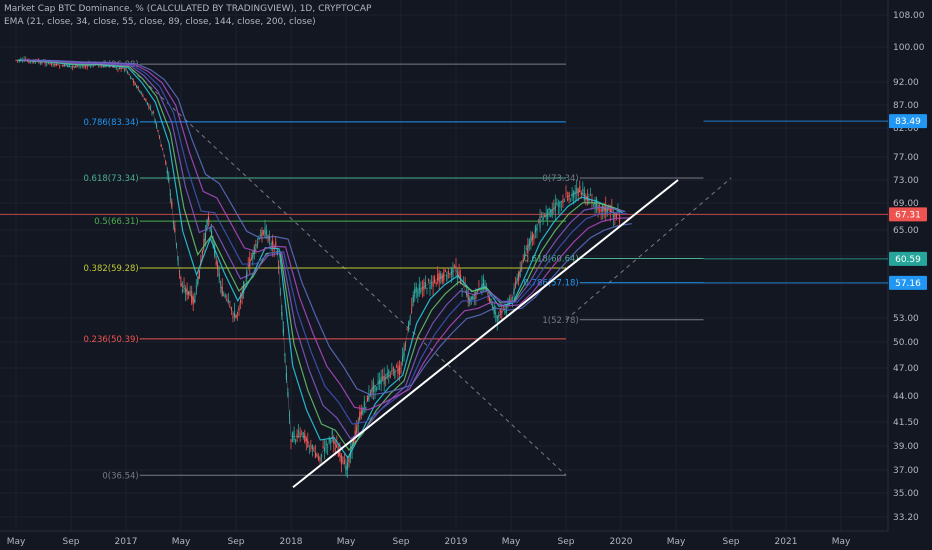 This screenshot has height=550, width=932. What do you see at coordinates (110, 179) in the screenshot?
I see `fib-left-level-label: 0.618(73.34)` at bounding box center [110, 179].